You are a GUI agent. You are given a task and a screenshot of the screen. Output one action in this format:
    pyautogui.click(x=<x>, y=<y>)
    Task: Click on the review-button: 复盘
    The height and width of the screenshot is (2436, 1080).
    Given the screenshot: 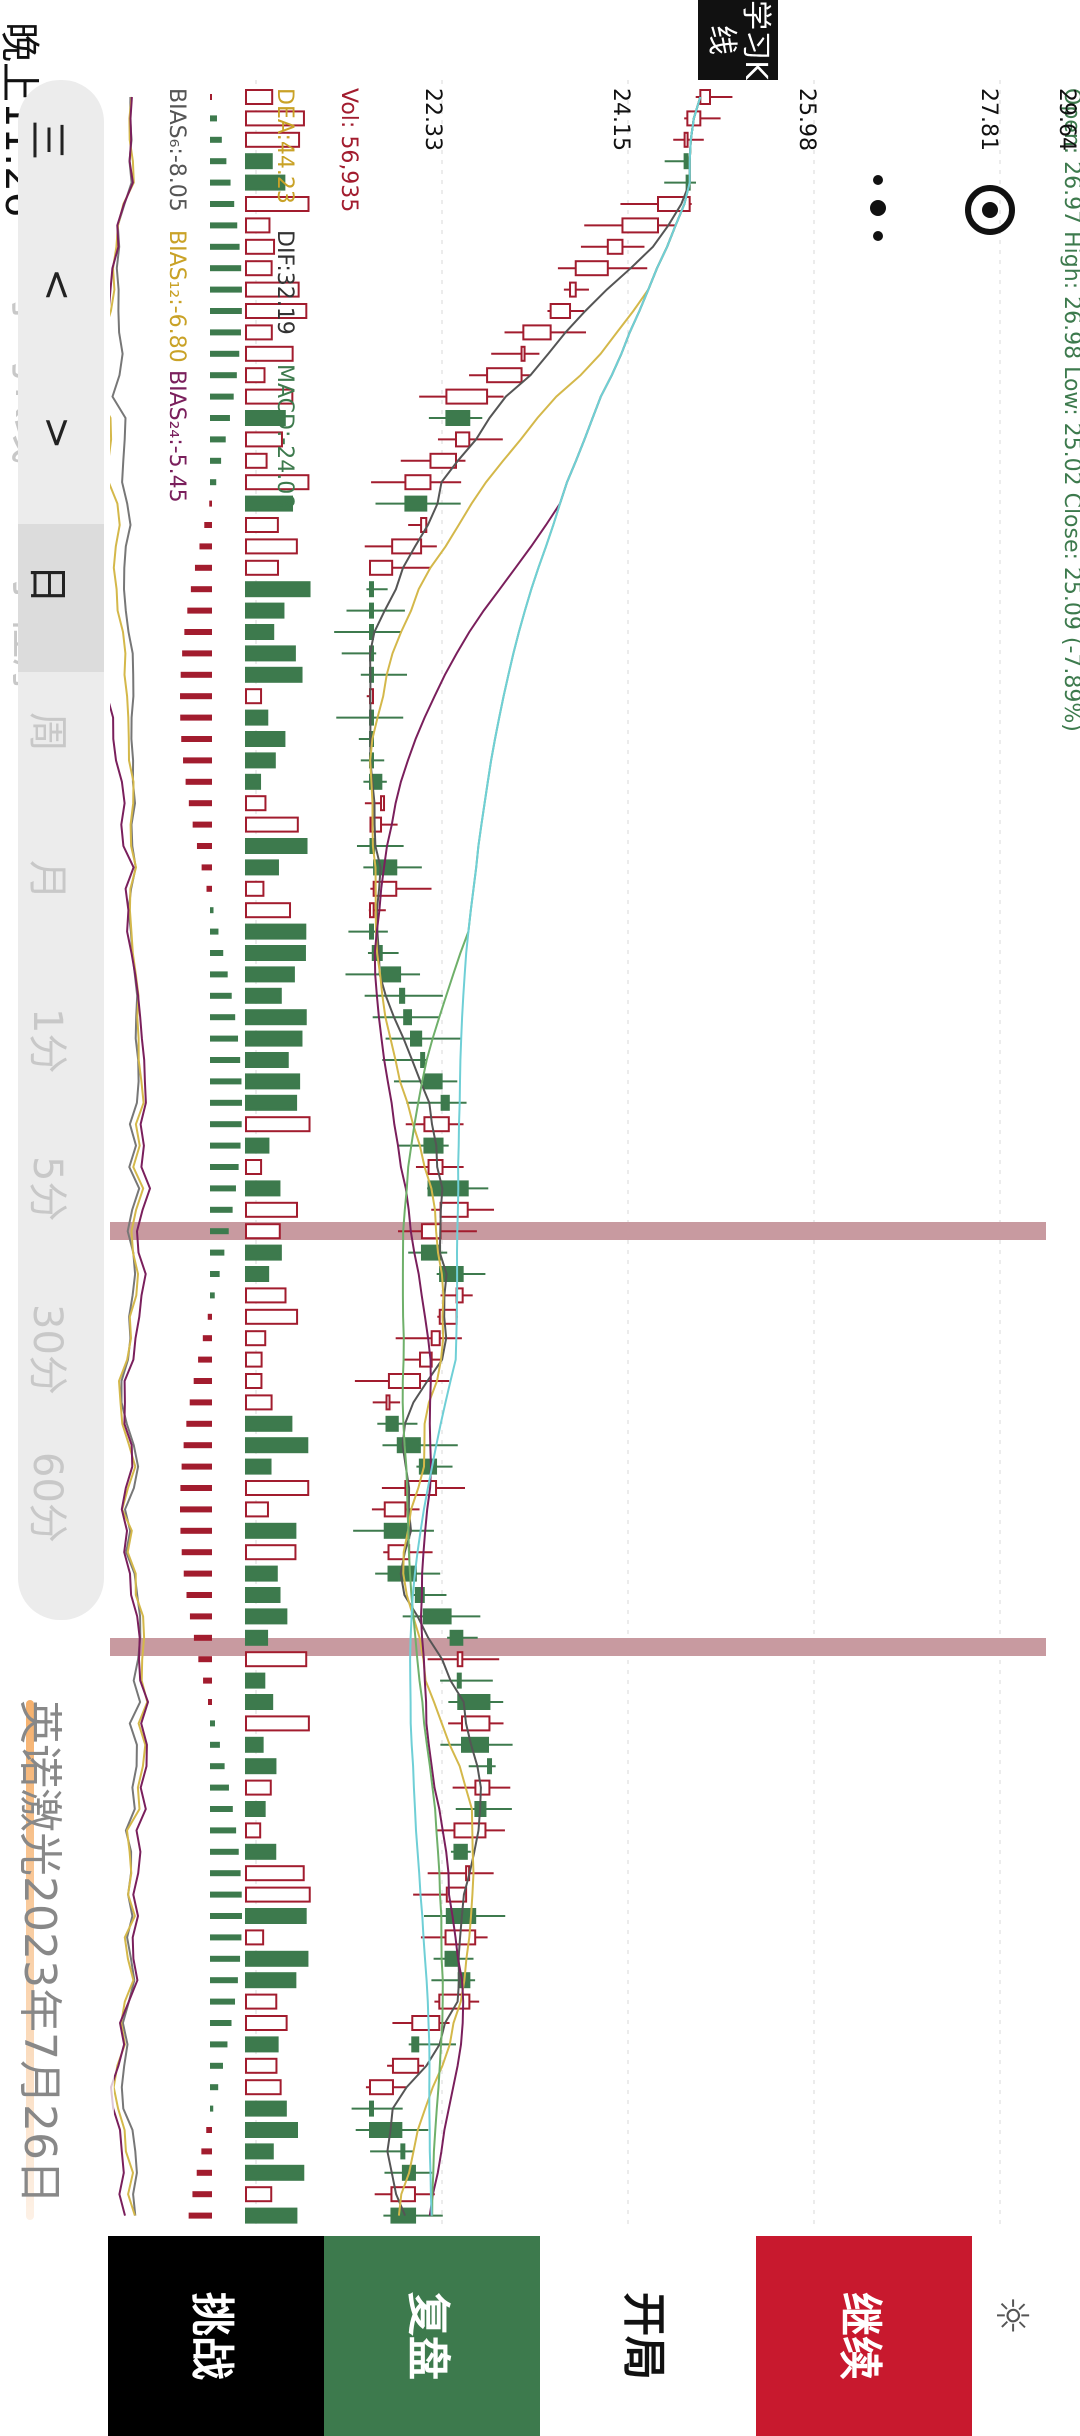 What is the action you would take?
    pyautogui.click(x=432, y=2336)
    